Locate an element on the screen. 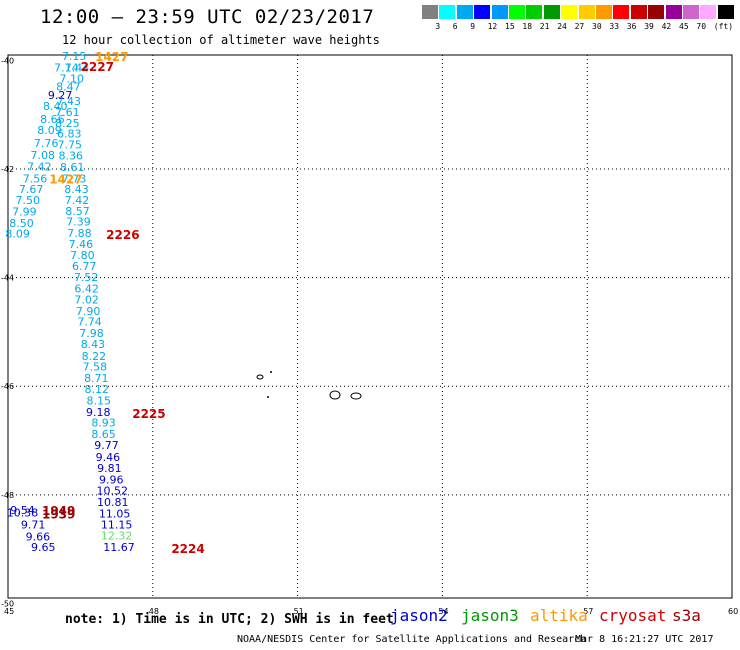 The height and width of the screenshot is (650, 740). swh-value: 7.39 is located at coordinates (78, 222).